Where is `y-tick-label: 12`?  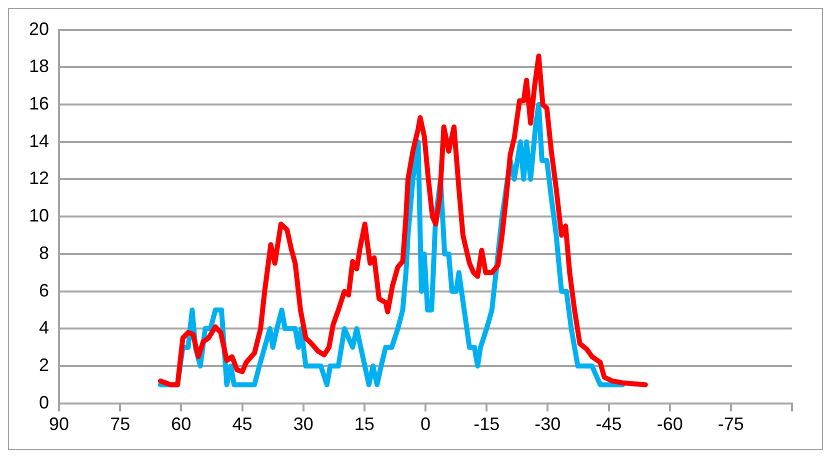
y-tick-label: 12 is located at coordinates (39, 178).